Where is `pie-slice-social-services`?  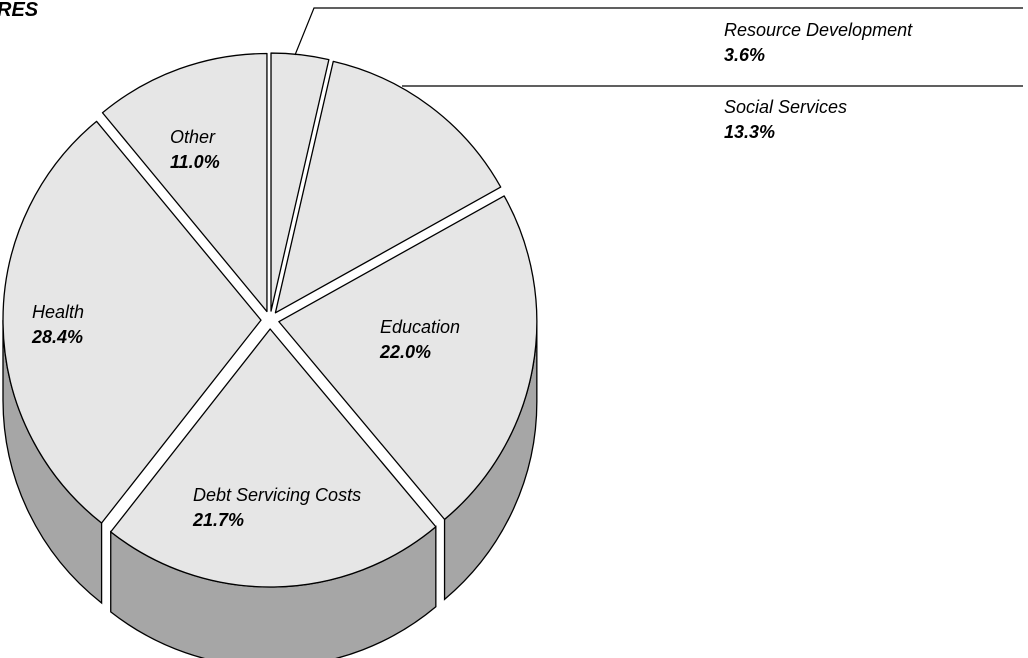 pie-slice-social-services is located at coordinates (388, 187).